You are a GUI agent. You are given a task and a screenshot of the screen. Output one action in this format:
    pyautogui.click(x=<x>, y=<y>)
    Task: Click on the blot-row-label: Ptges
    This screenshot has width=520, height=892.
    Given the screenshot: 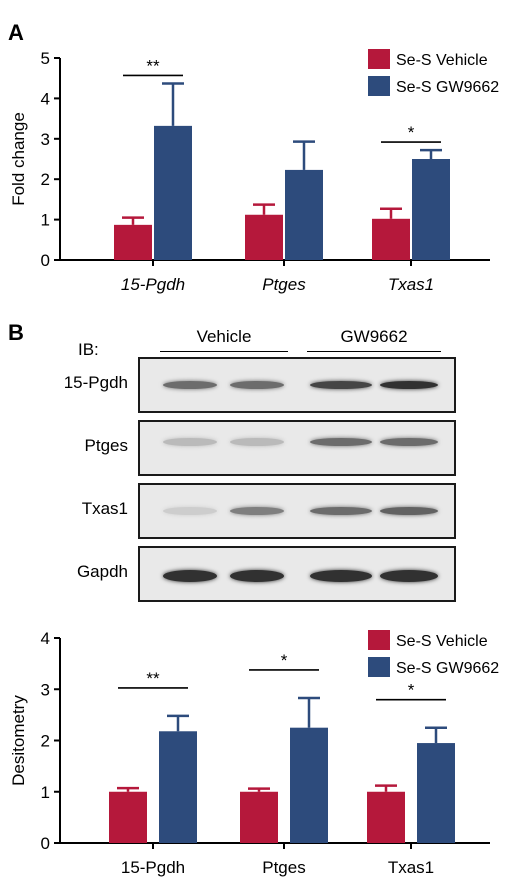 What is the action you would take?
    pyautogui.click(x=106, y=445)
    